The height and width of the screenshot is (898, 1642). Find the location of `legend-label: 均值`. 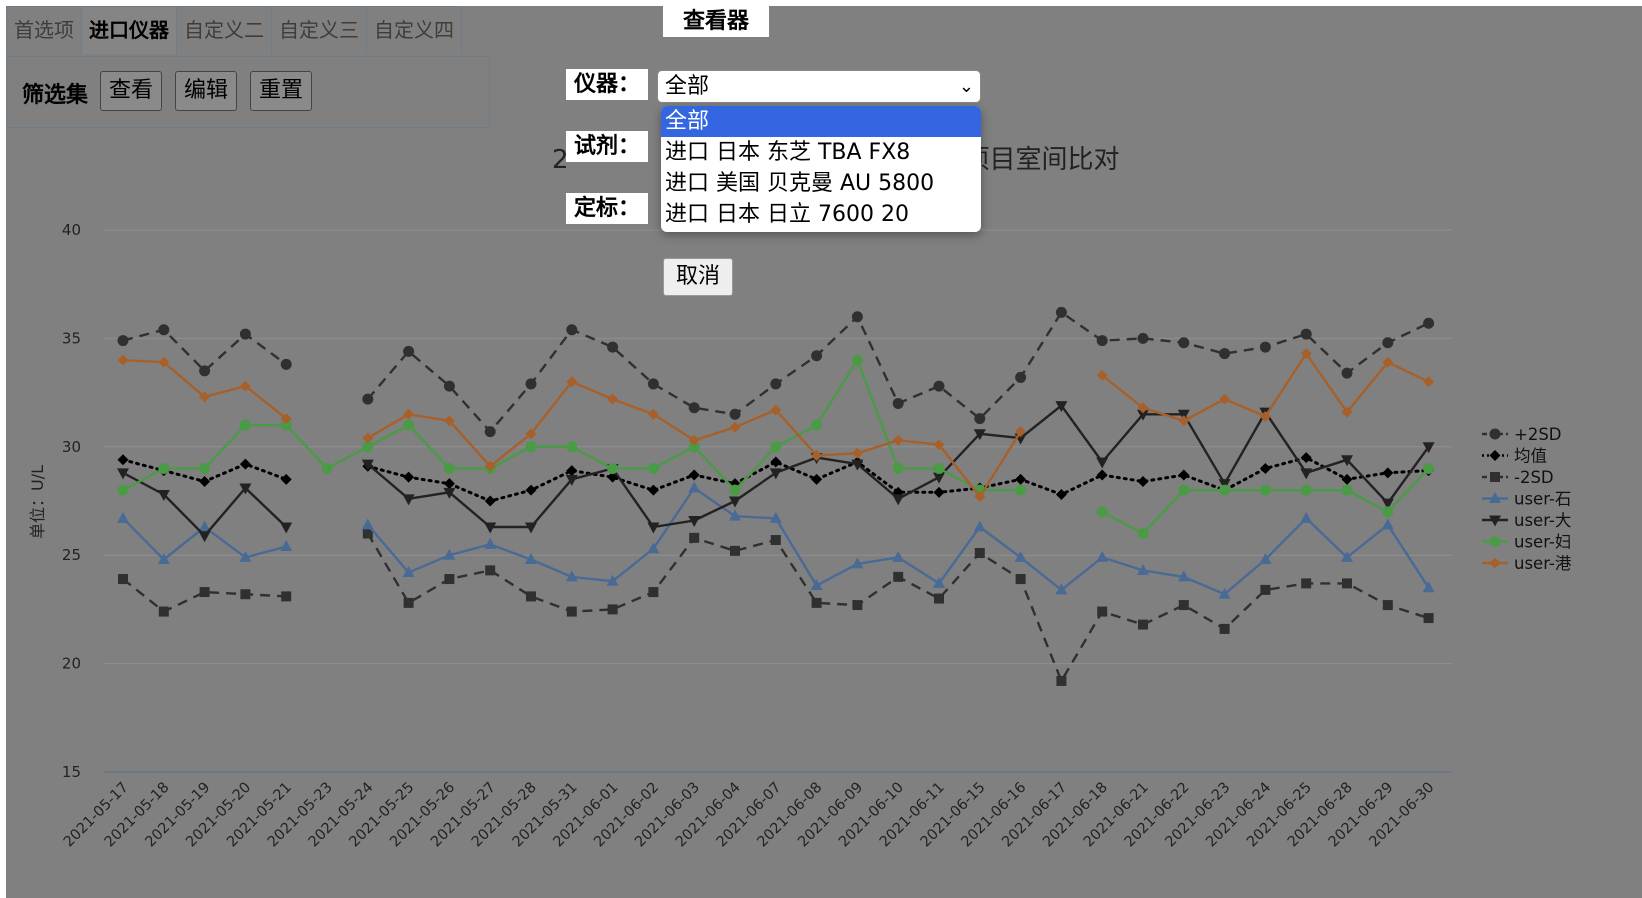

legend-label: 均值 is located at coordinates (1530, 456).